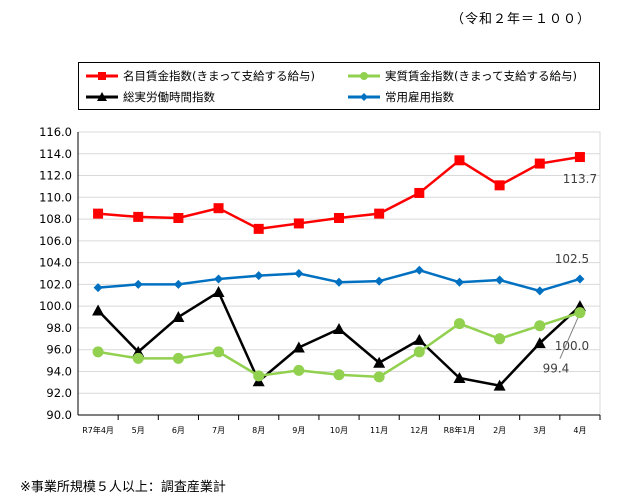  Describe the element at coordinates (55, 306) in the screenshot. I see `y-tick-label: 100.0` at that location.